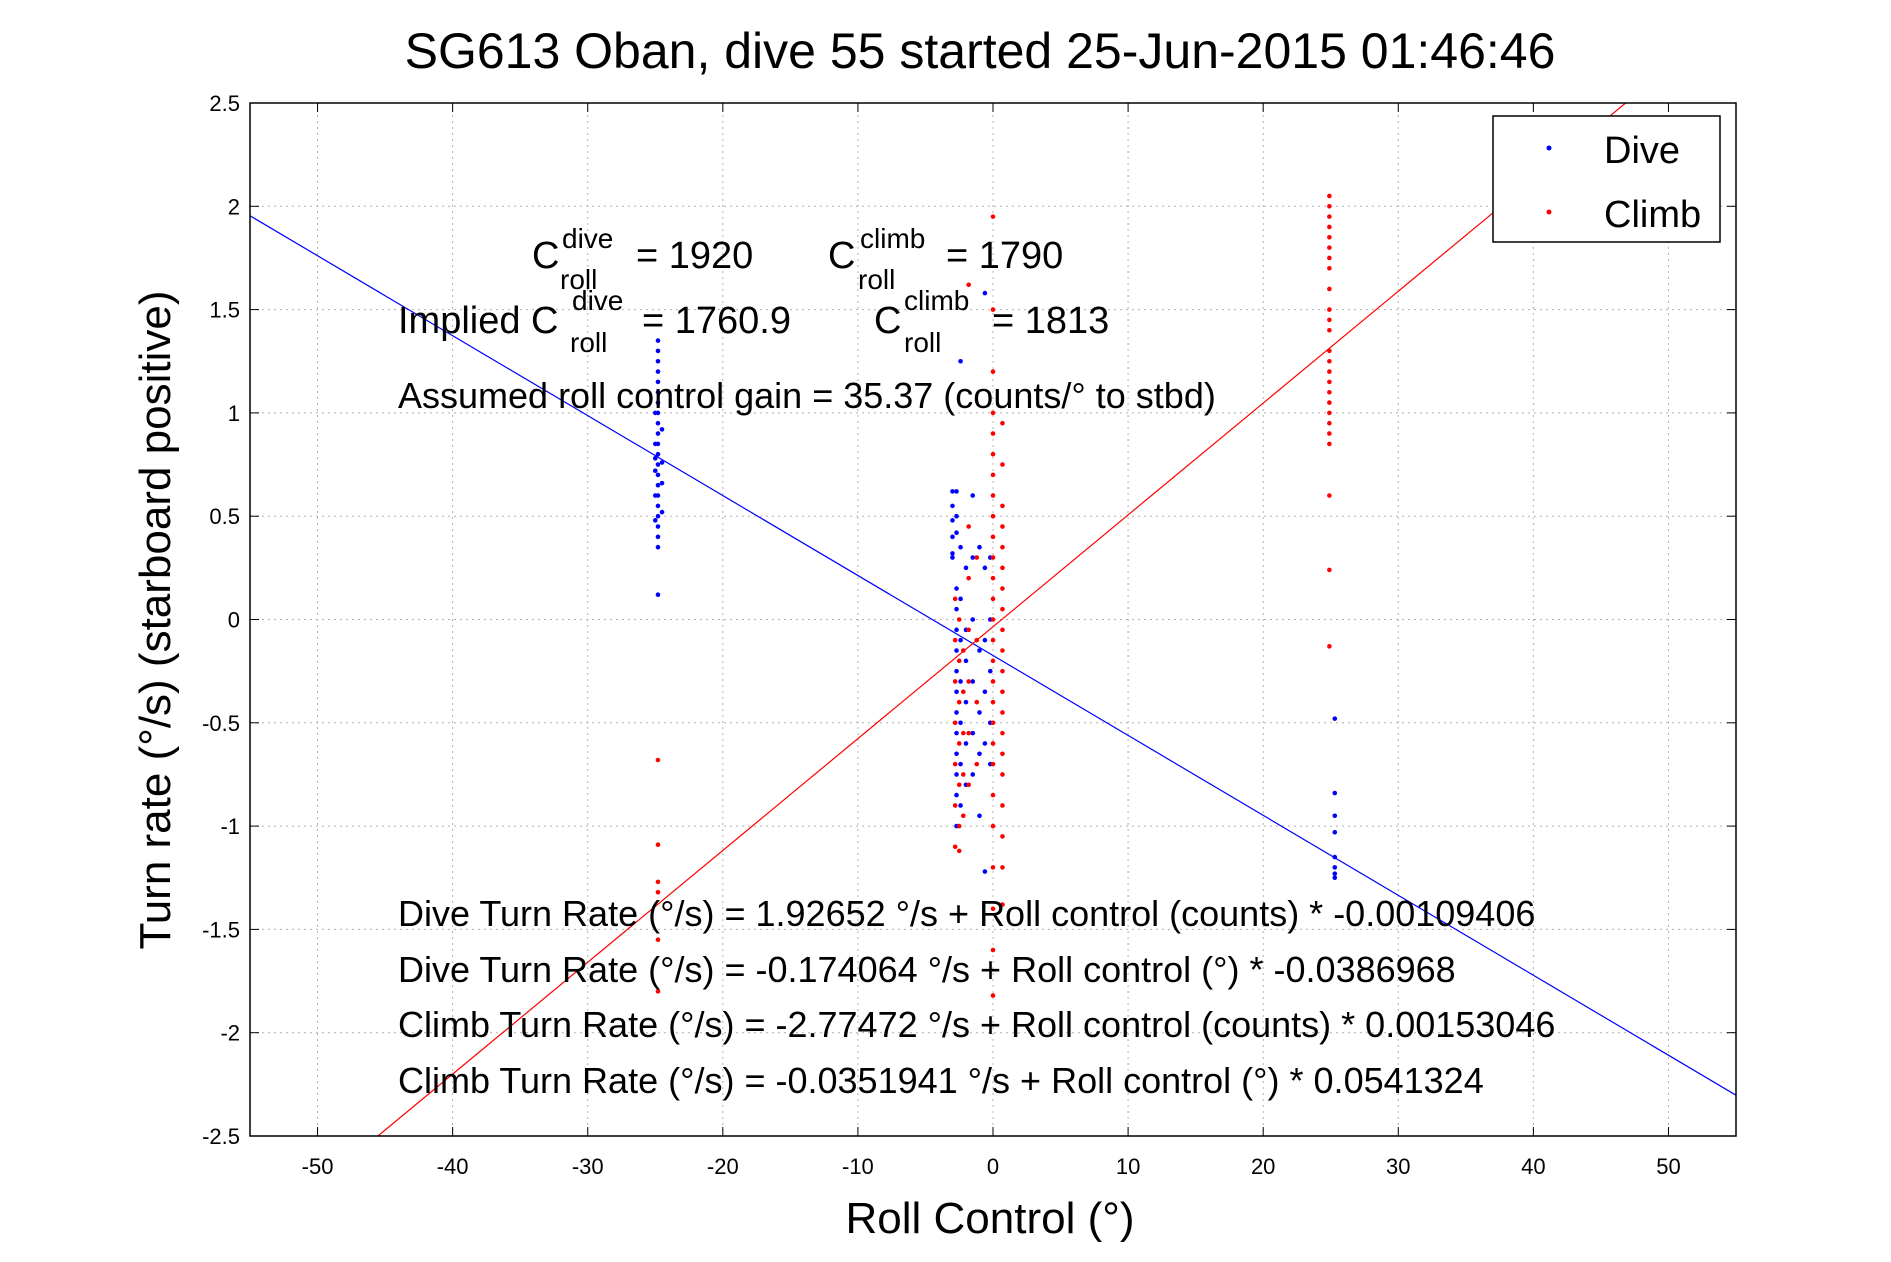 This screenshot has width=1891, height=1262. Describe the element at coordinates (694, 256) in the screenshot. I see `c-dive-value: = 1920` at that location.